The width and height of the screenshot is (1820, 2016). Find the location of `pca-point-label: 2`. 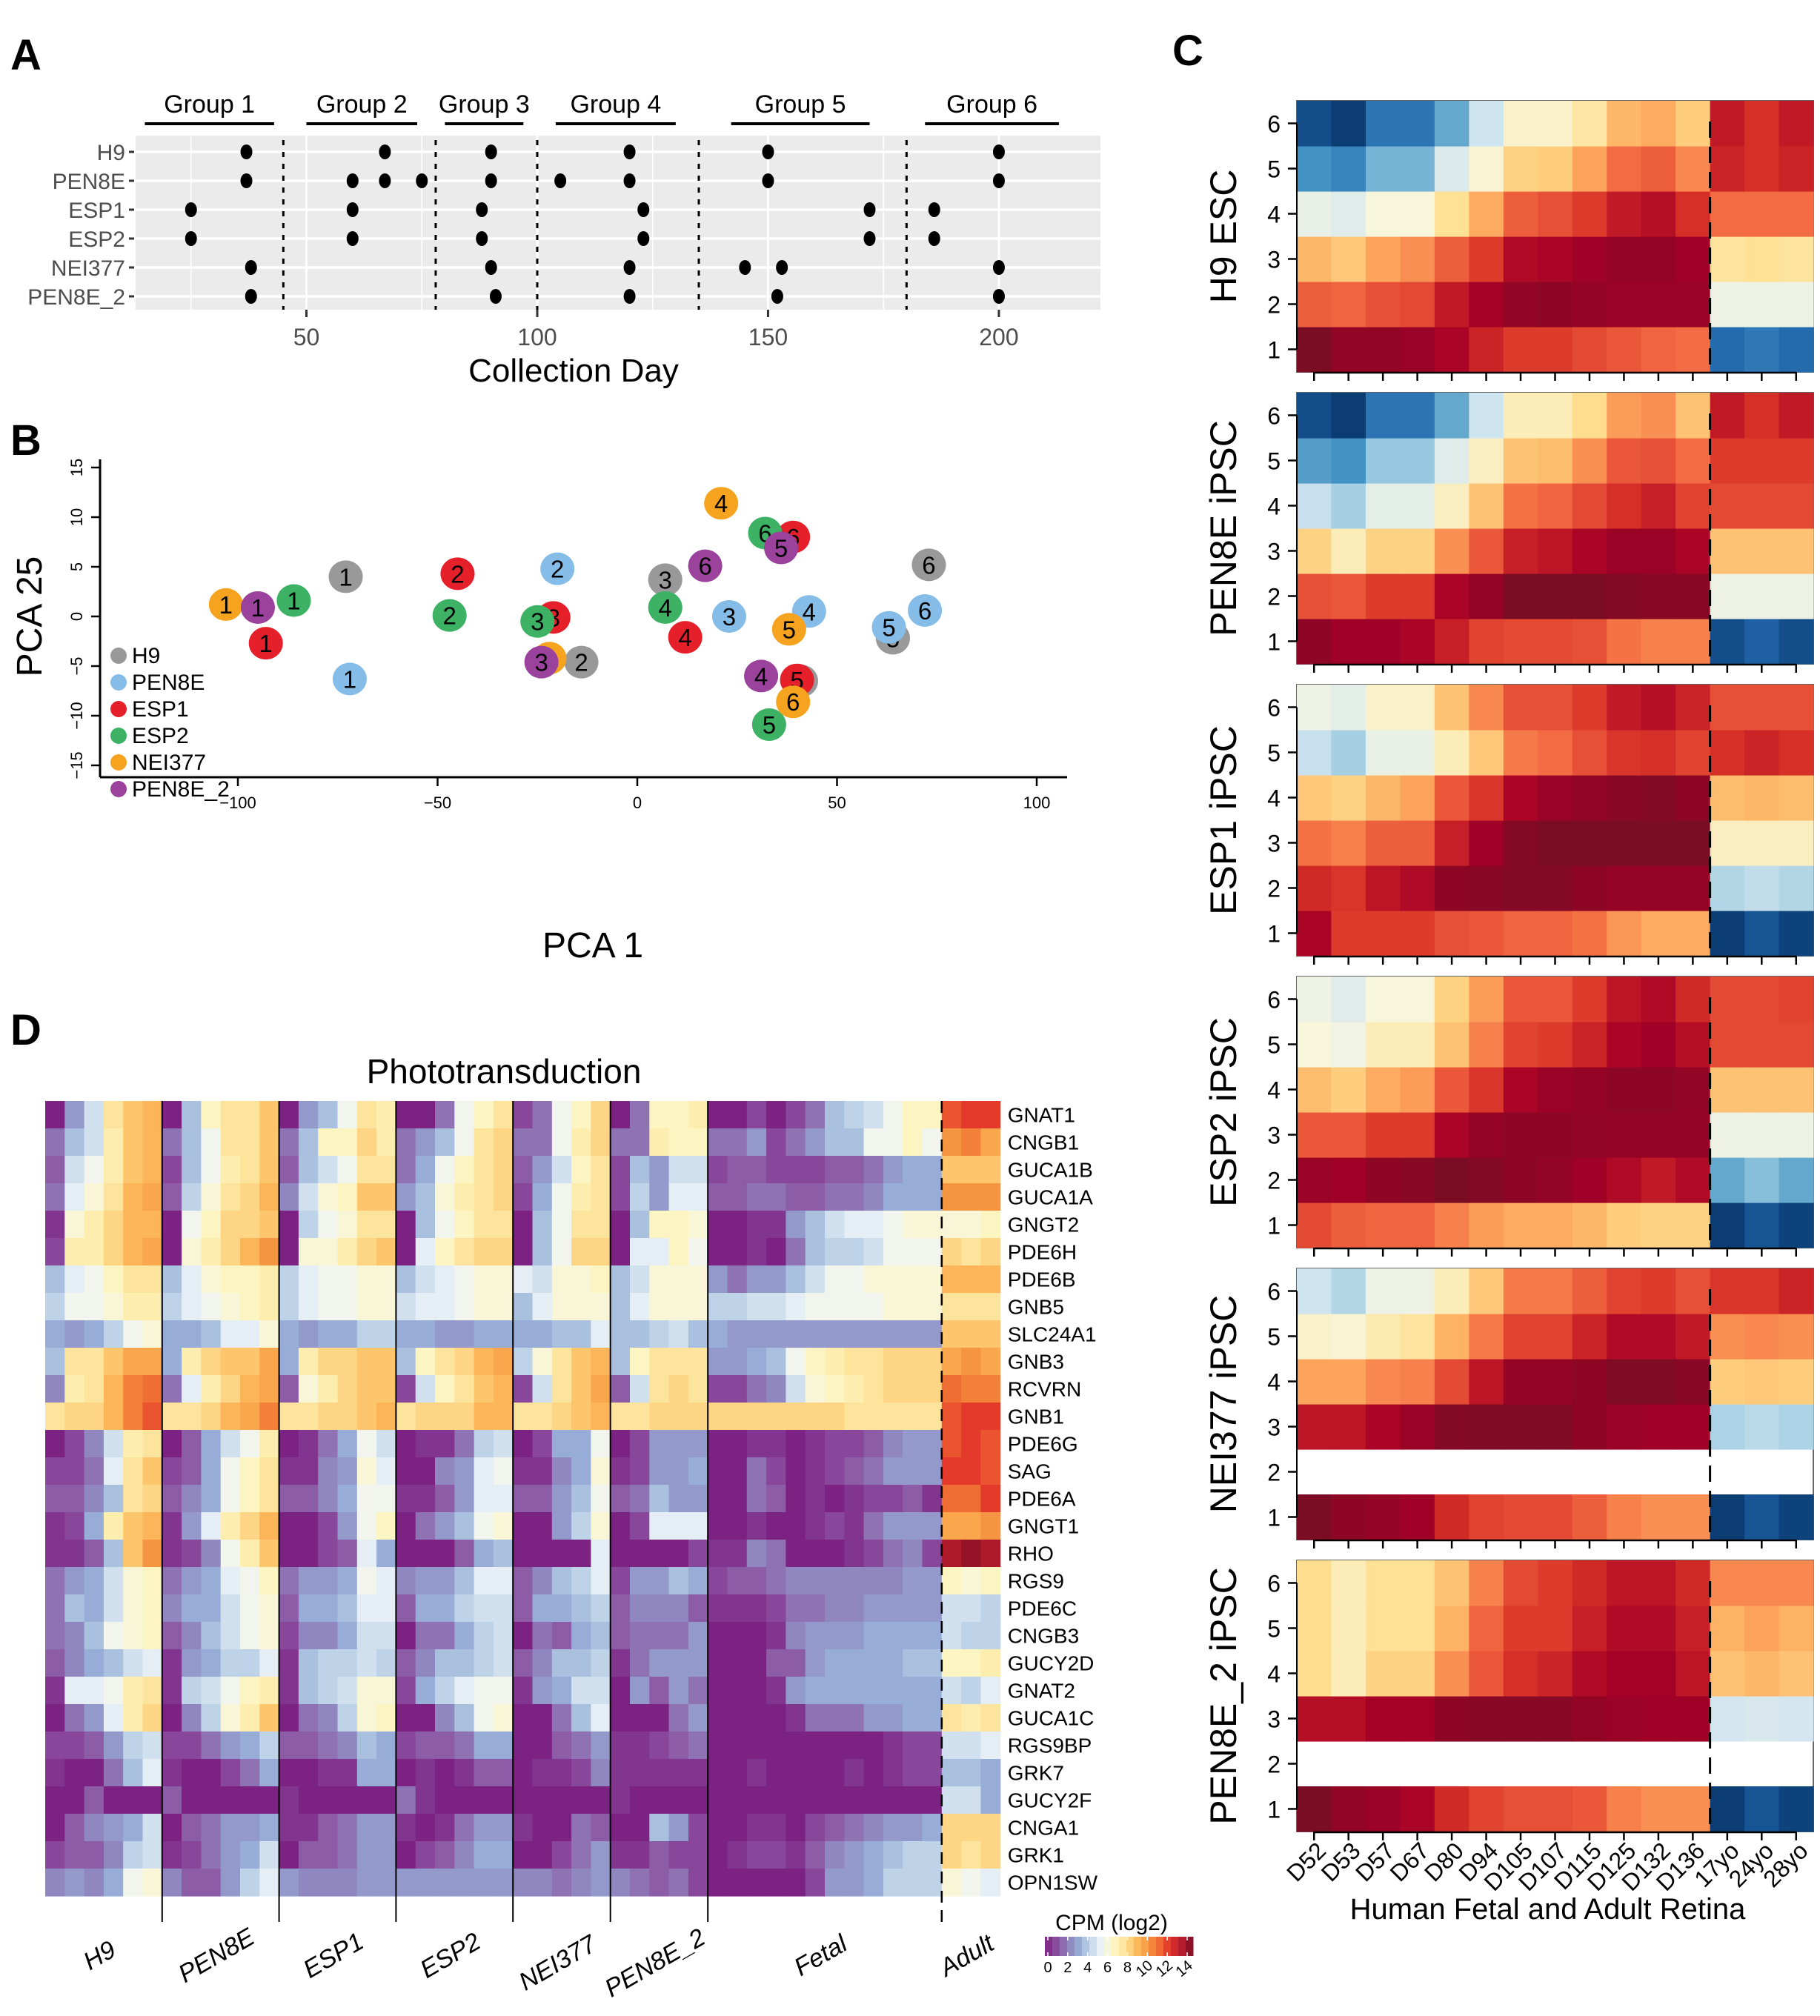

pca-point-label: 2 is located at coordinates (557, 569).